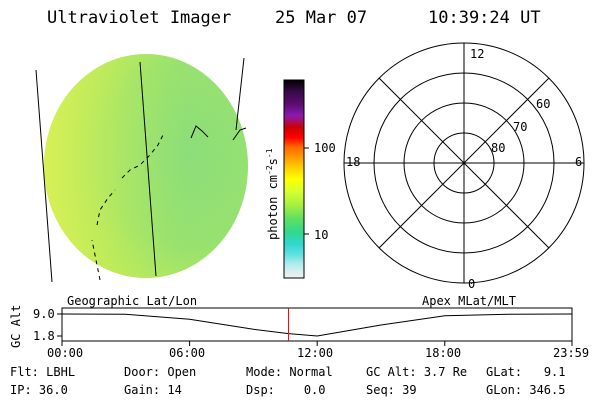 The image size is (600, 400). I want to click on colorbar-label-100: 100, so click(325, 148).